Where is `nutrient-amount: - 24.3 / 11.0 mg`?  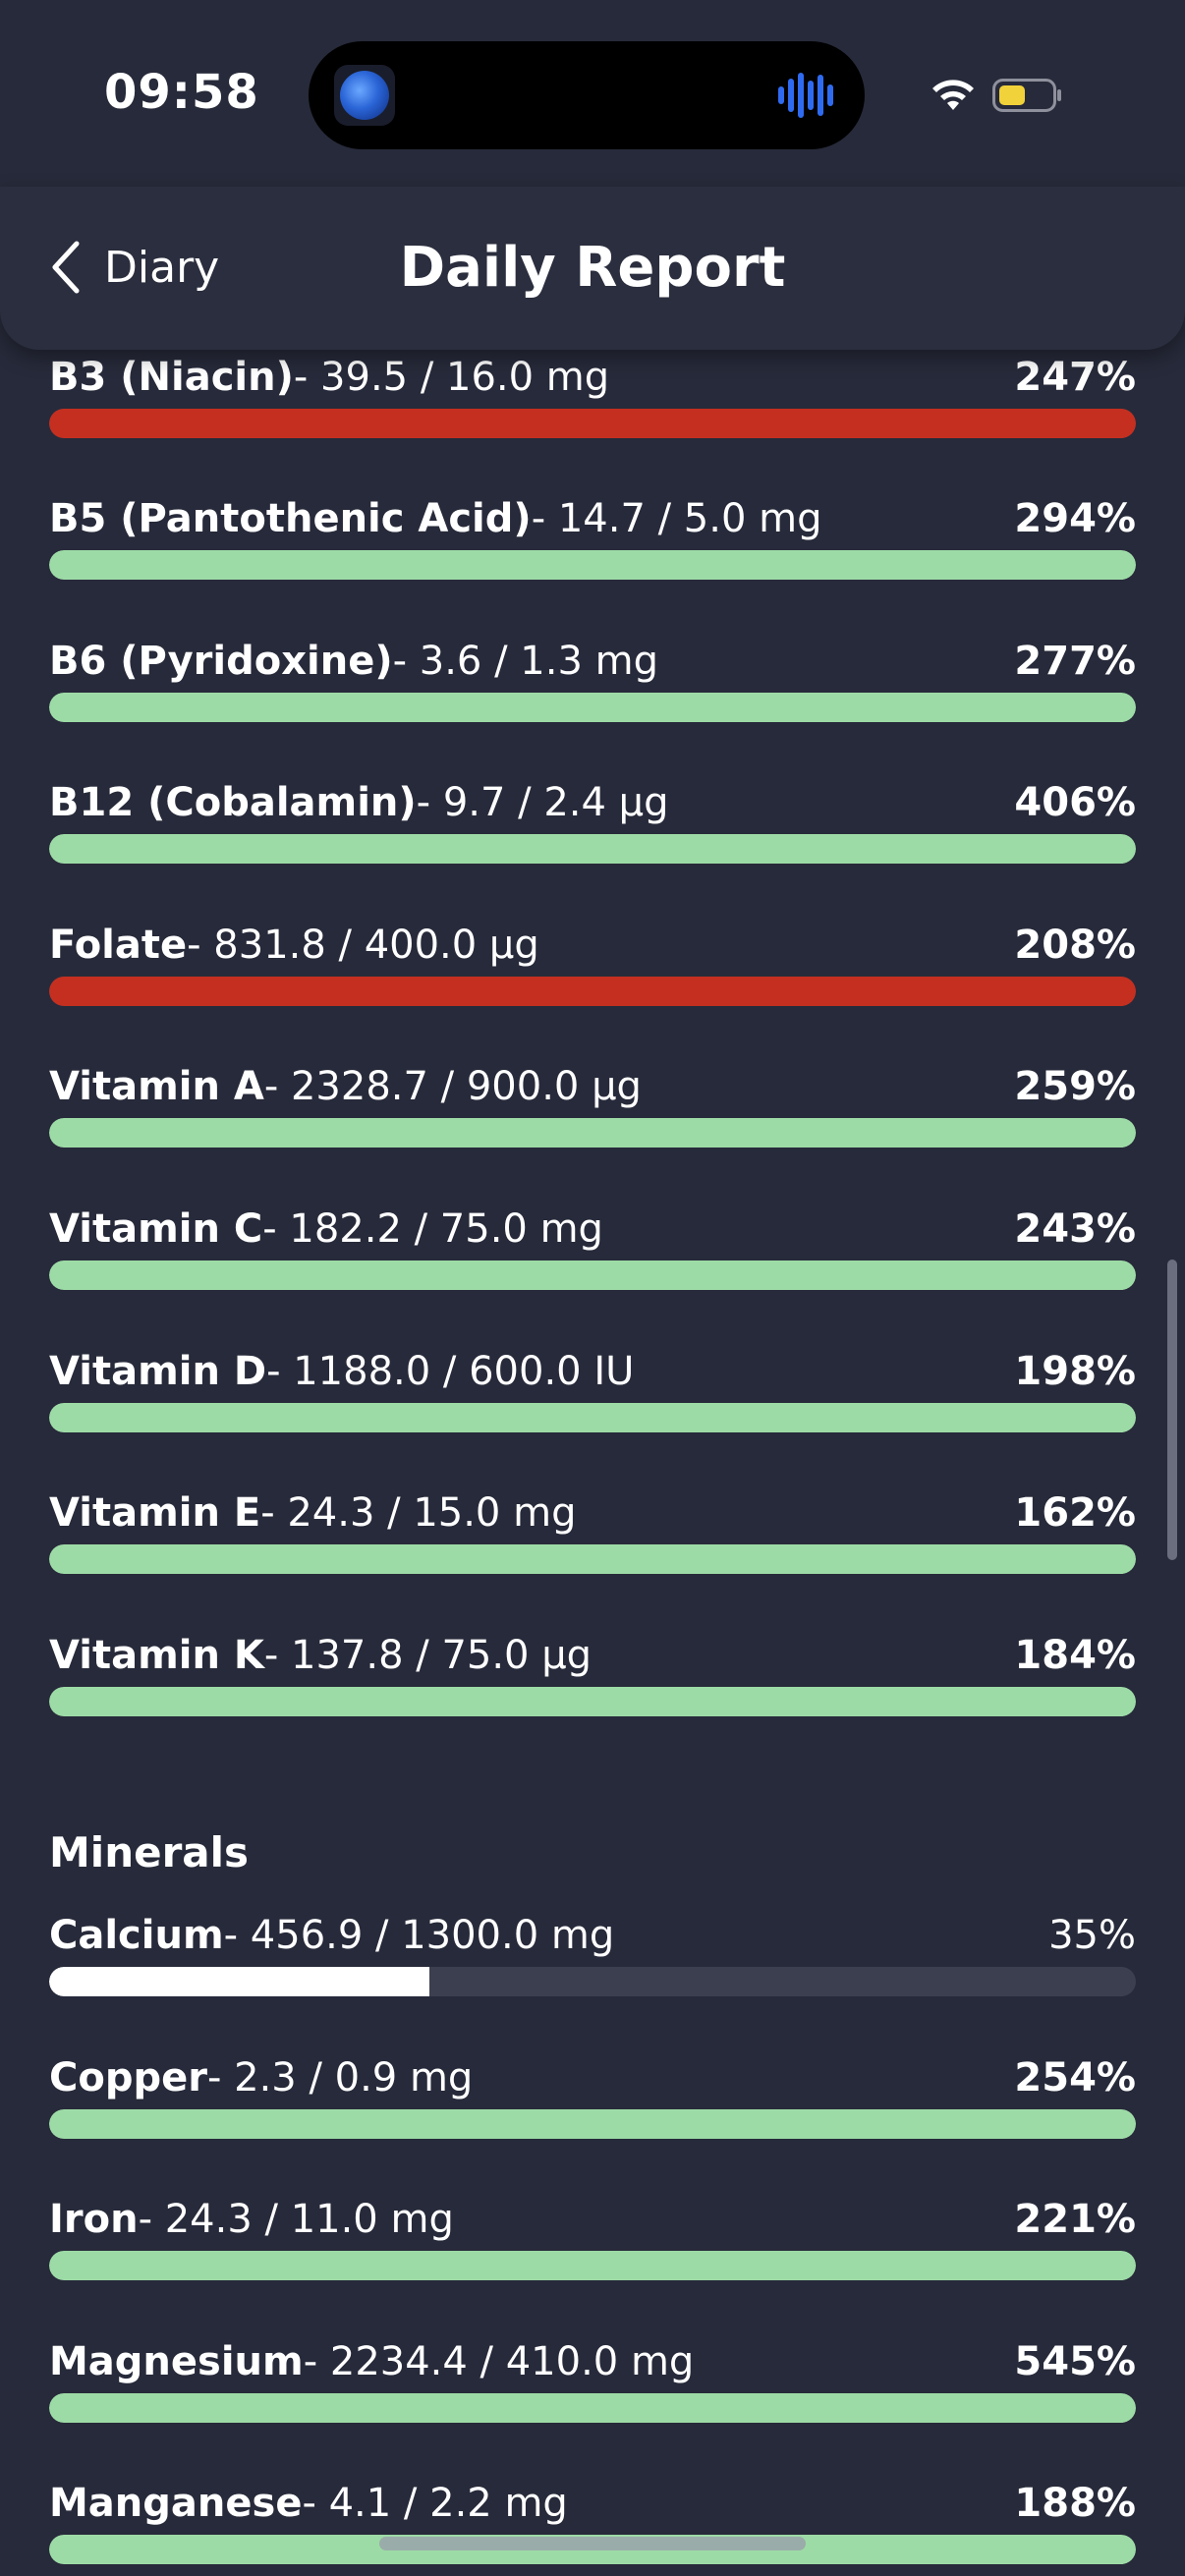
nutrient-amount: - 24.3 / 11.0 mg is located at coordinates (296, 2219).